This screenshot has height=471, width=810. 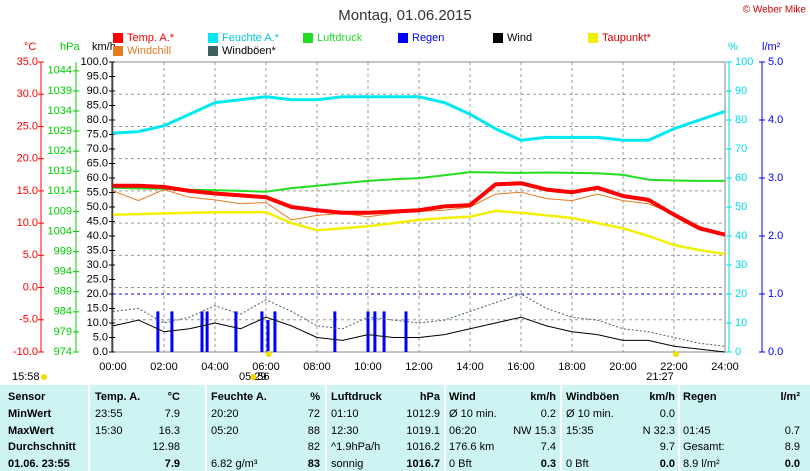 I want to click on table-cell: km/h, so click(x=662, y=397).